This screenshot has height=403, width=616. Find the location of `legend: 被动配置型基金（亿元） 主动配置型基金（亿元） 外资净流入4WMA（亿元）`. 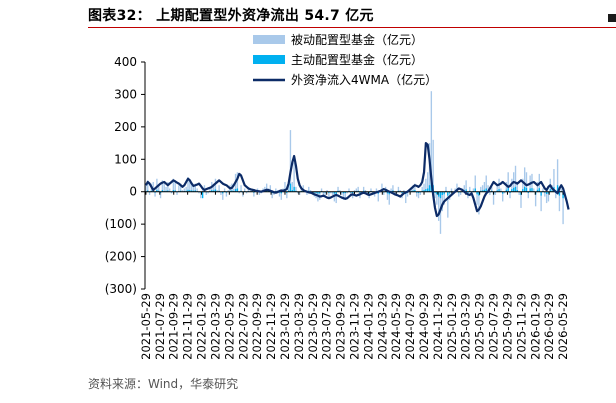

legend: 被动配置型基金（亿元） 主动配置型基金（亿元） 外资净流入4WMA（亿元） is located at coordinates (345, 59).